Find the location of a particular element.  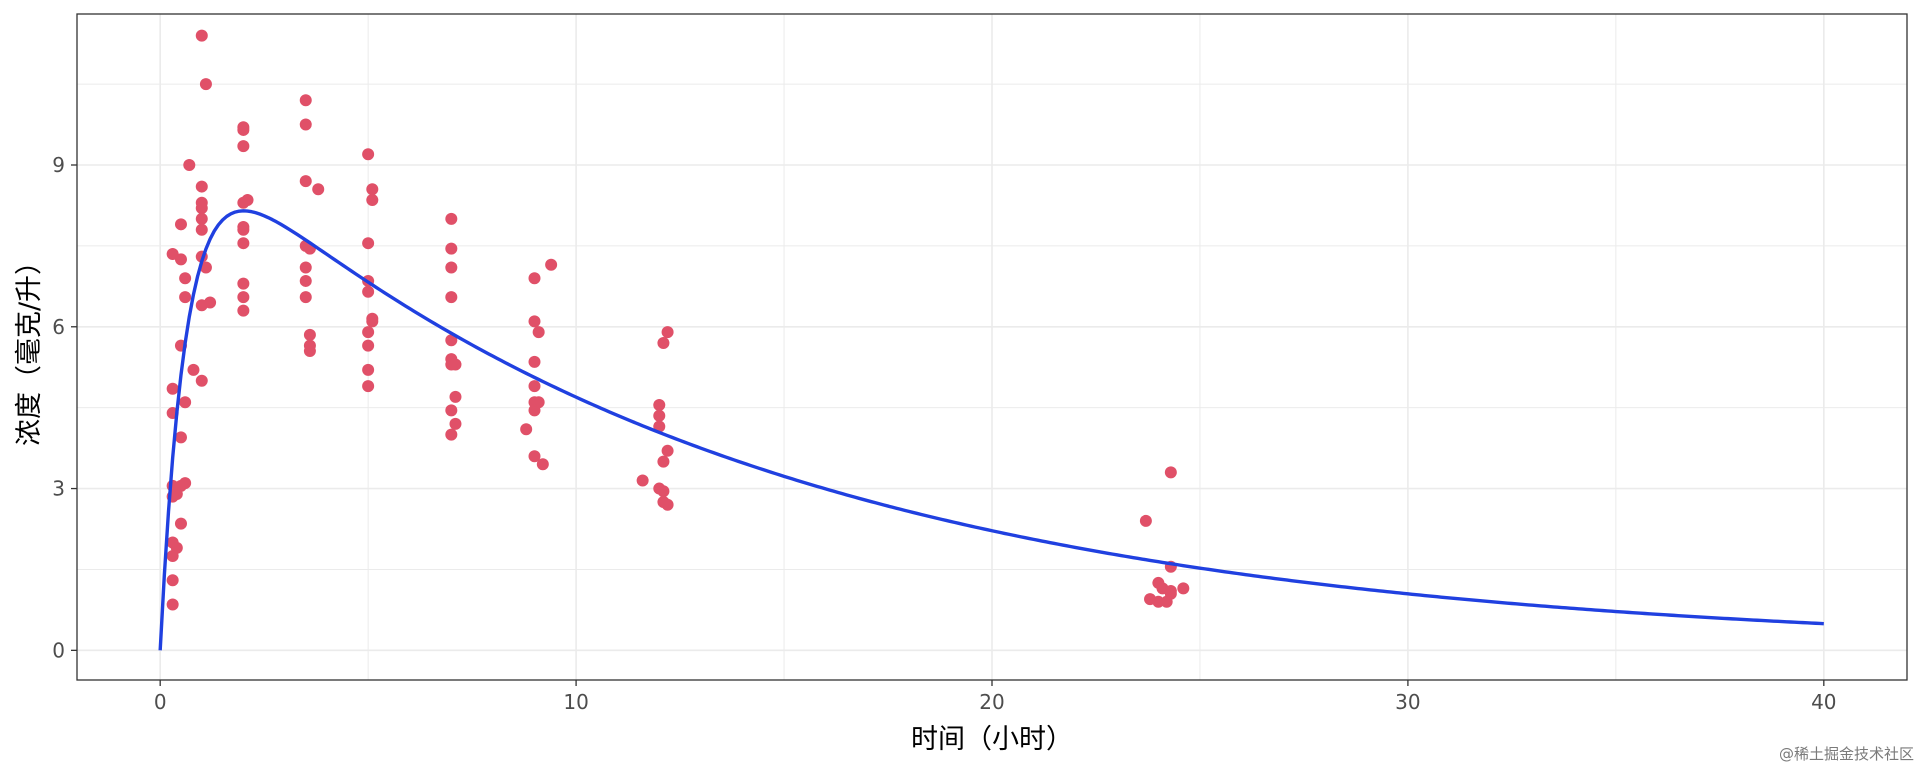

y-axis-title: 浓度（毫克/升） is located at coordinates (29, 347).